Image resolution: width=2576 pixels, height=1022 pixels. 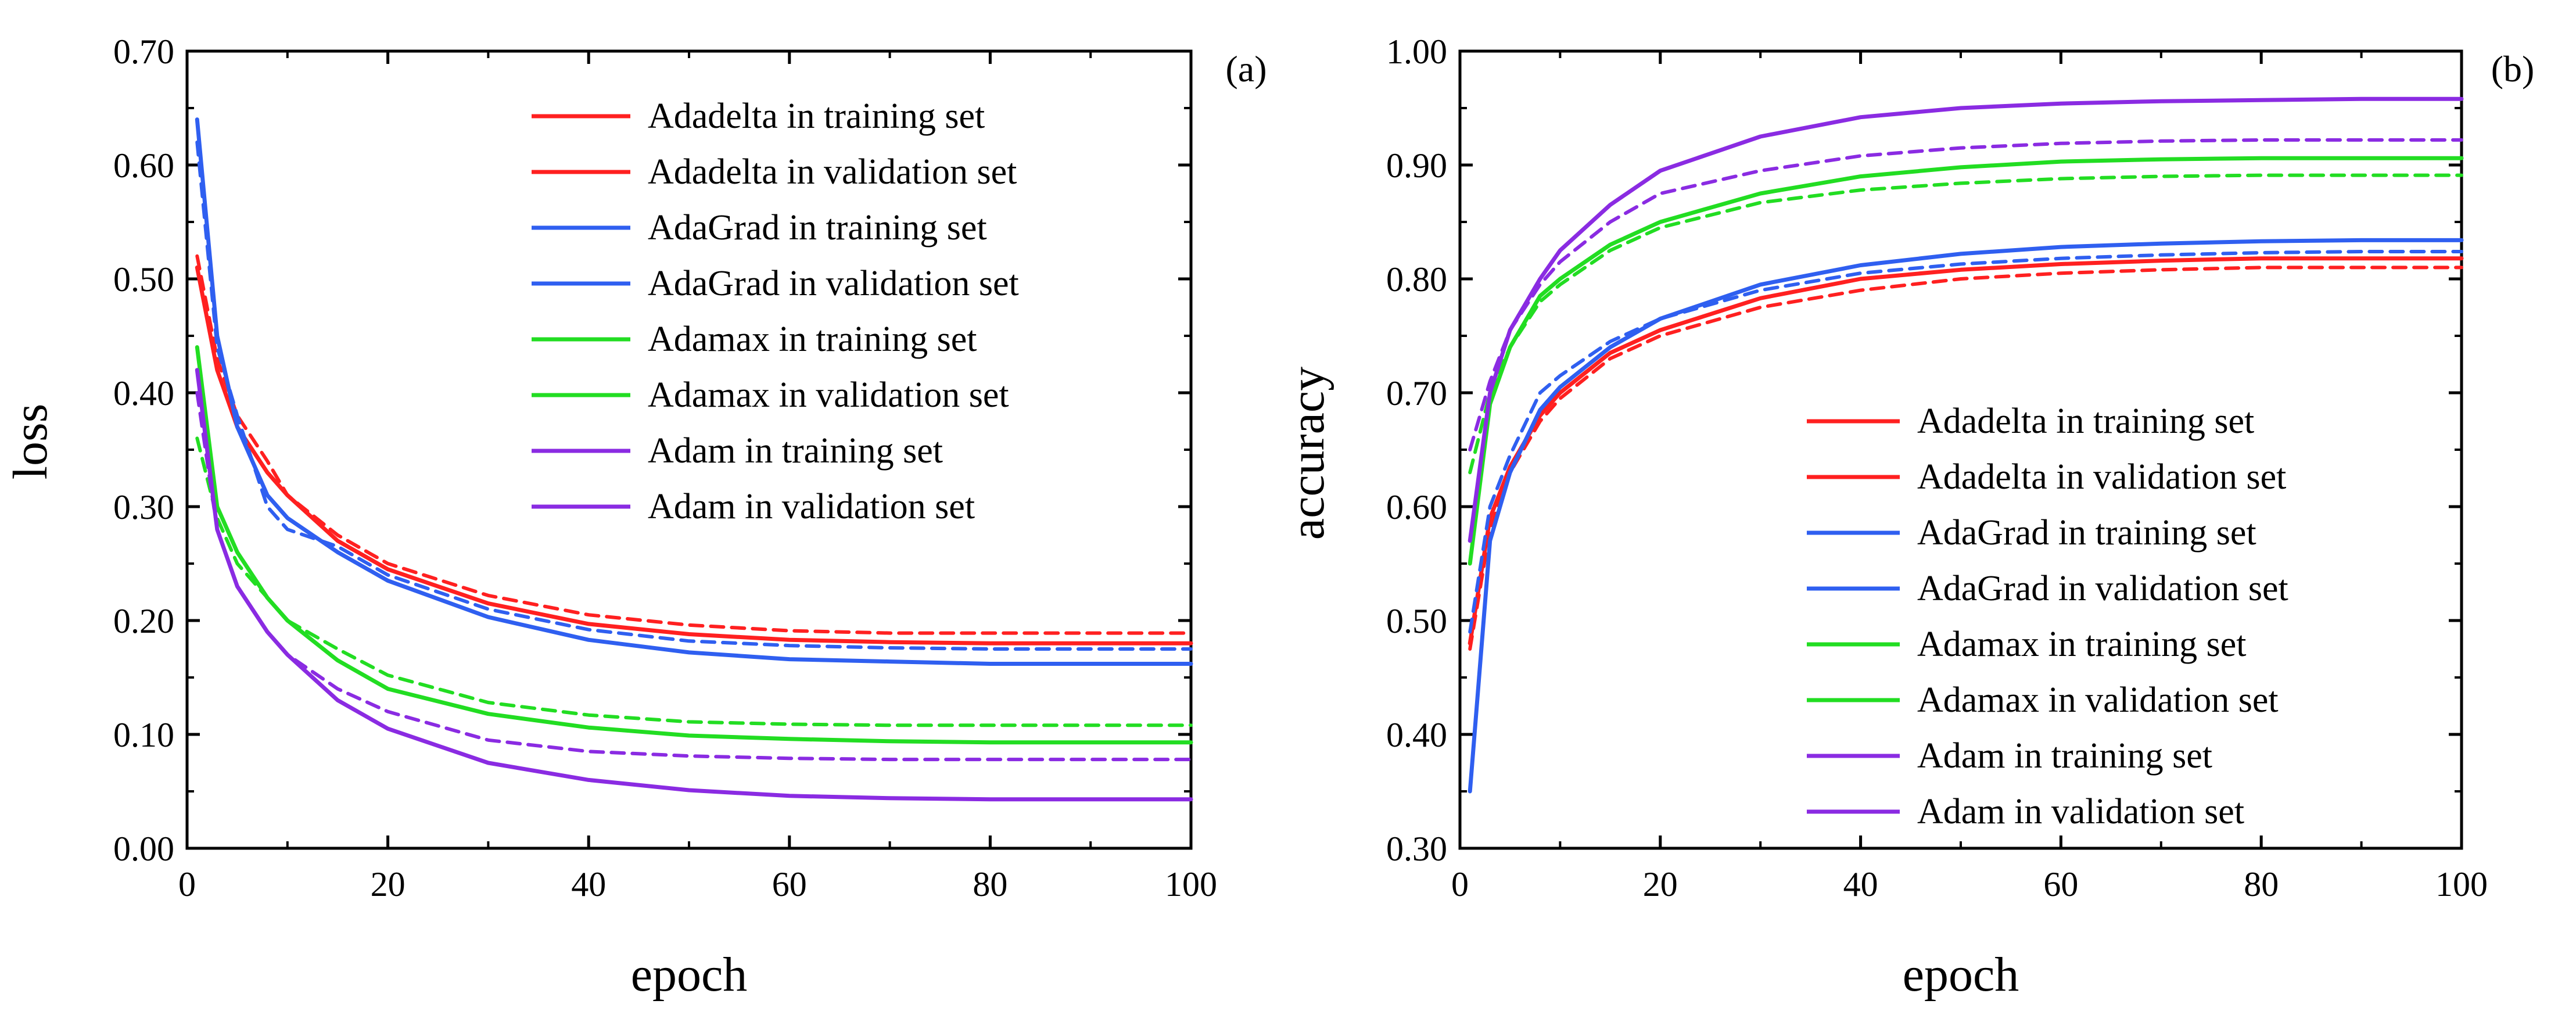 What do you see at coordinates (2513, 68) in the screenshot?
I see `panel-tag: (b)` at bounding box center [2513, 68].